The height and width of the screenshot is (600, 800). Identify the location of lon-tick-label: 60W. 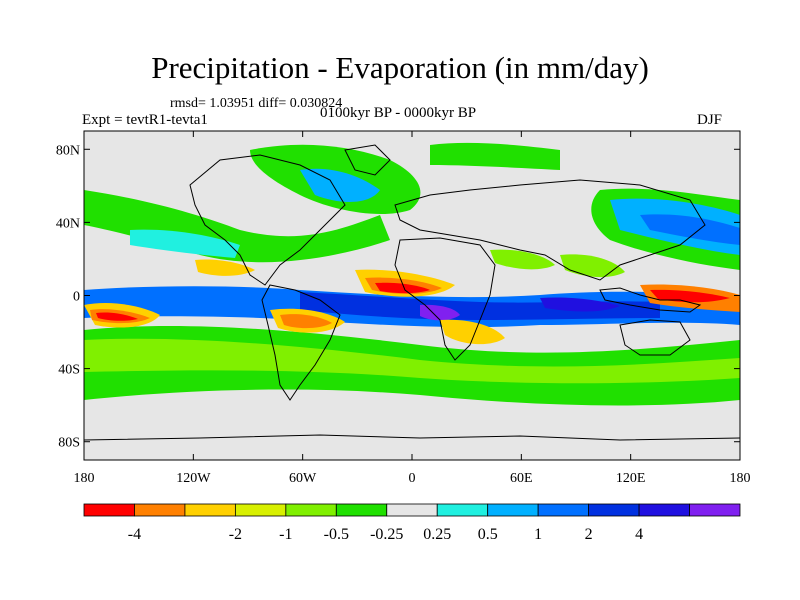
(303, 478).